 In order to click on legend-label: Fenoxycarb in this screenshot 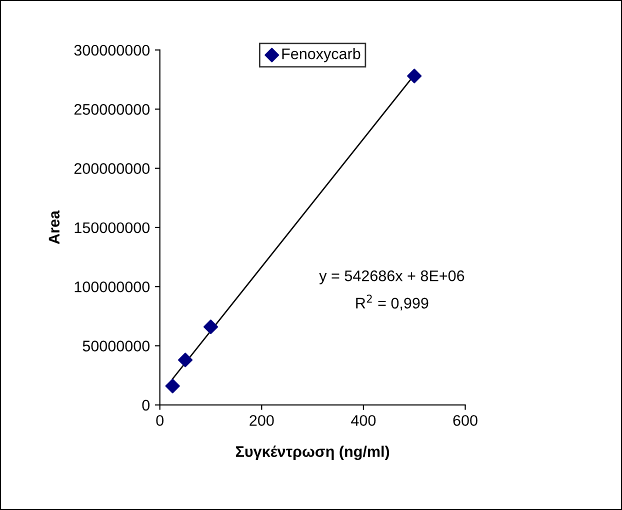, I will do `click(321, 55)`.